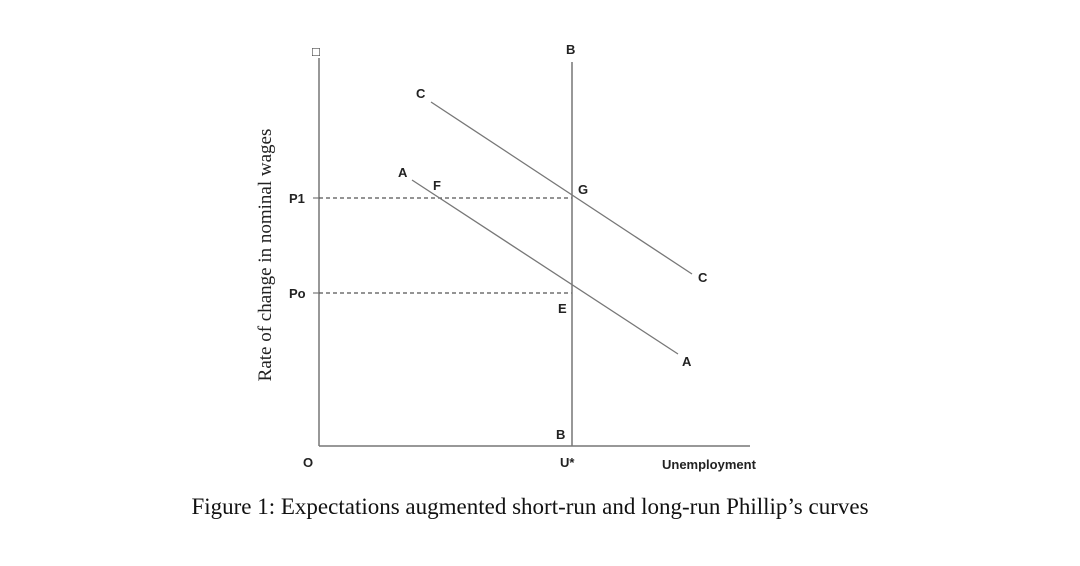  What do you see at coordinates (421, 93) in the screenshot?
I see `curve-c-start-label: C` at bounding box center [421, 93].